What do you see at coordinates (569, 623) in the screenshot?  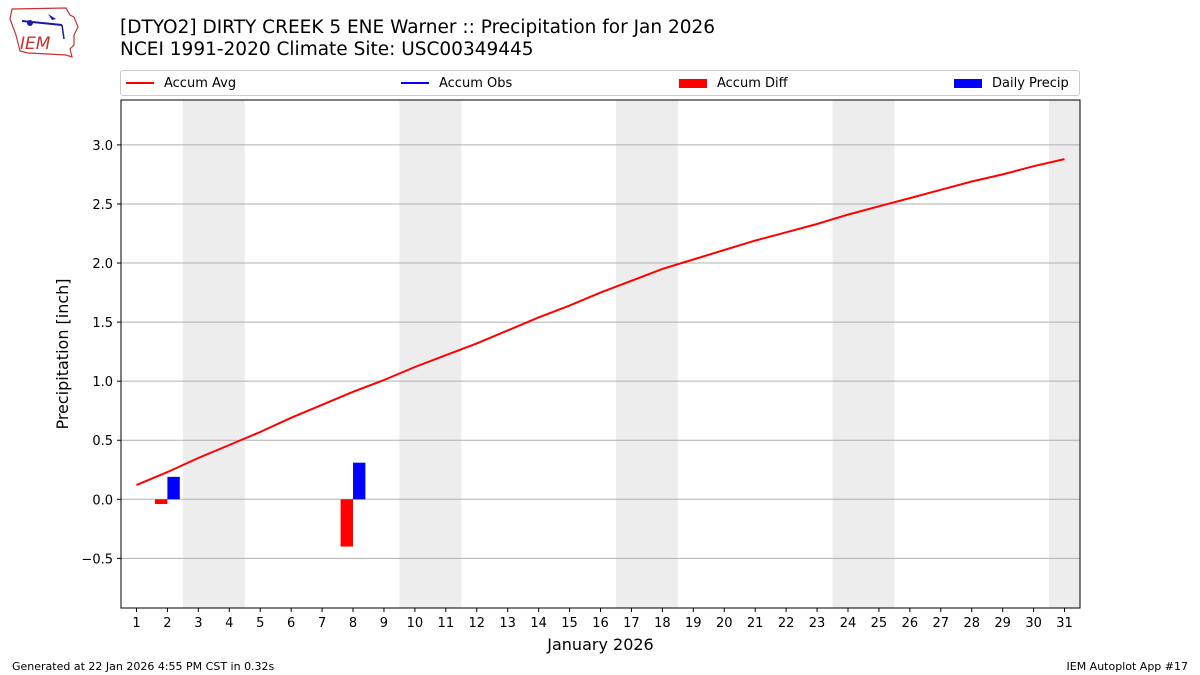 I see `x-tick-label: 15` at bounding box center [569, 623].